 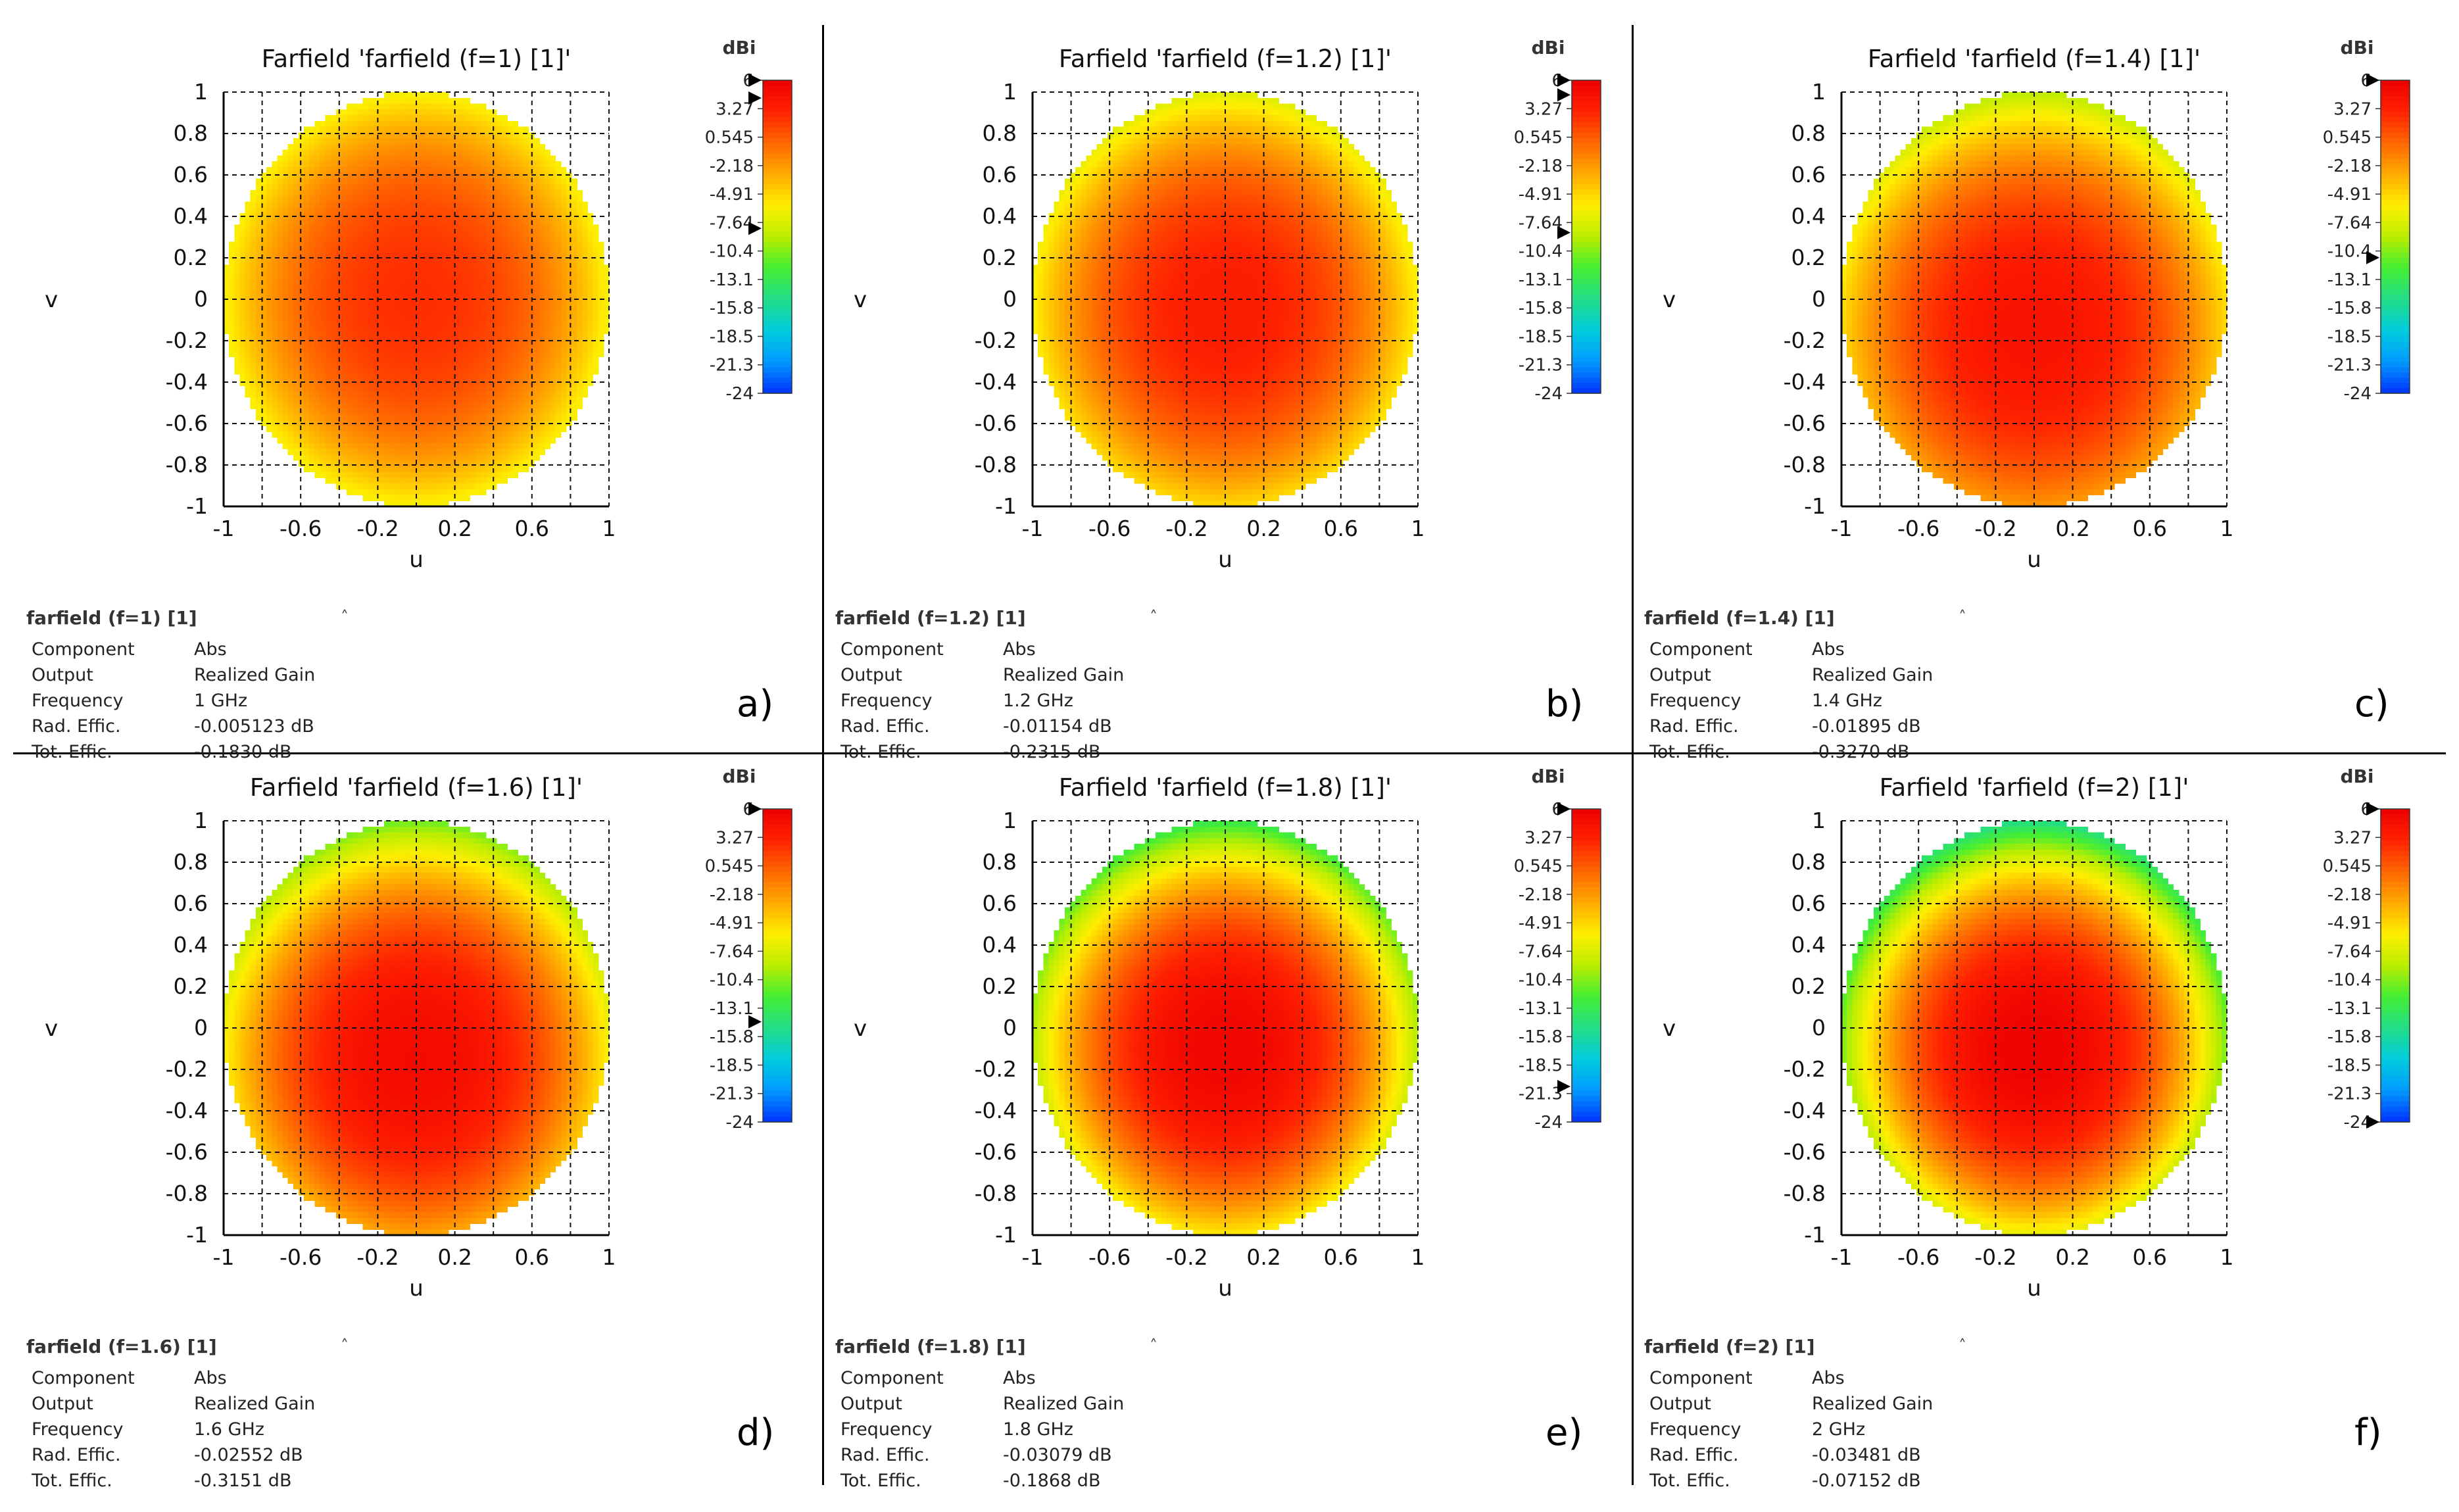 What do you see at coordinates (778, 234) in the screenshot?
I see `colorbar-strip` at bounding box center [778, 234].